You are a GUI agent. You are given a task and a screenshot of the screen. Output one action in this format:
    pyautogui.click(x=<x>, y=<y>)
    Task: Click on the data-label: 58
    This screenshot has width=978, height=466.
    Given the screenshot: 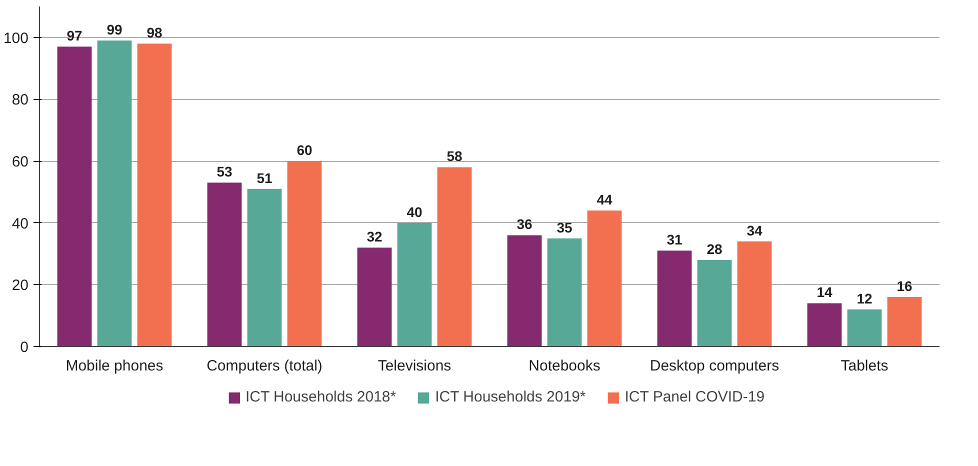 What is the action you would take?
    pyautogui.click(x=454, y=156)
    